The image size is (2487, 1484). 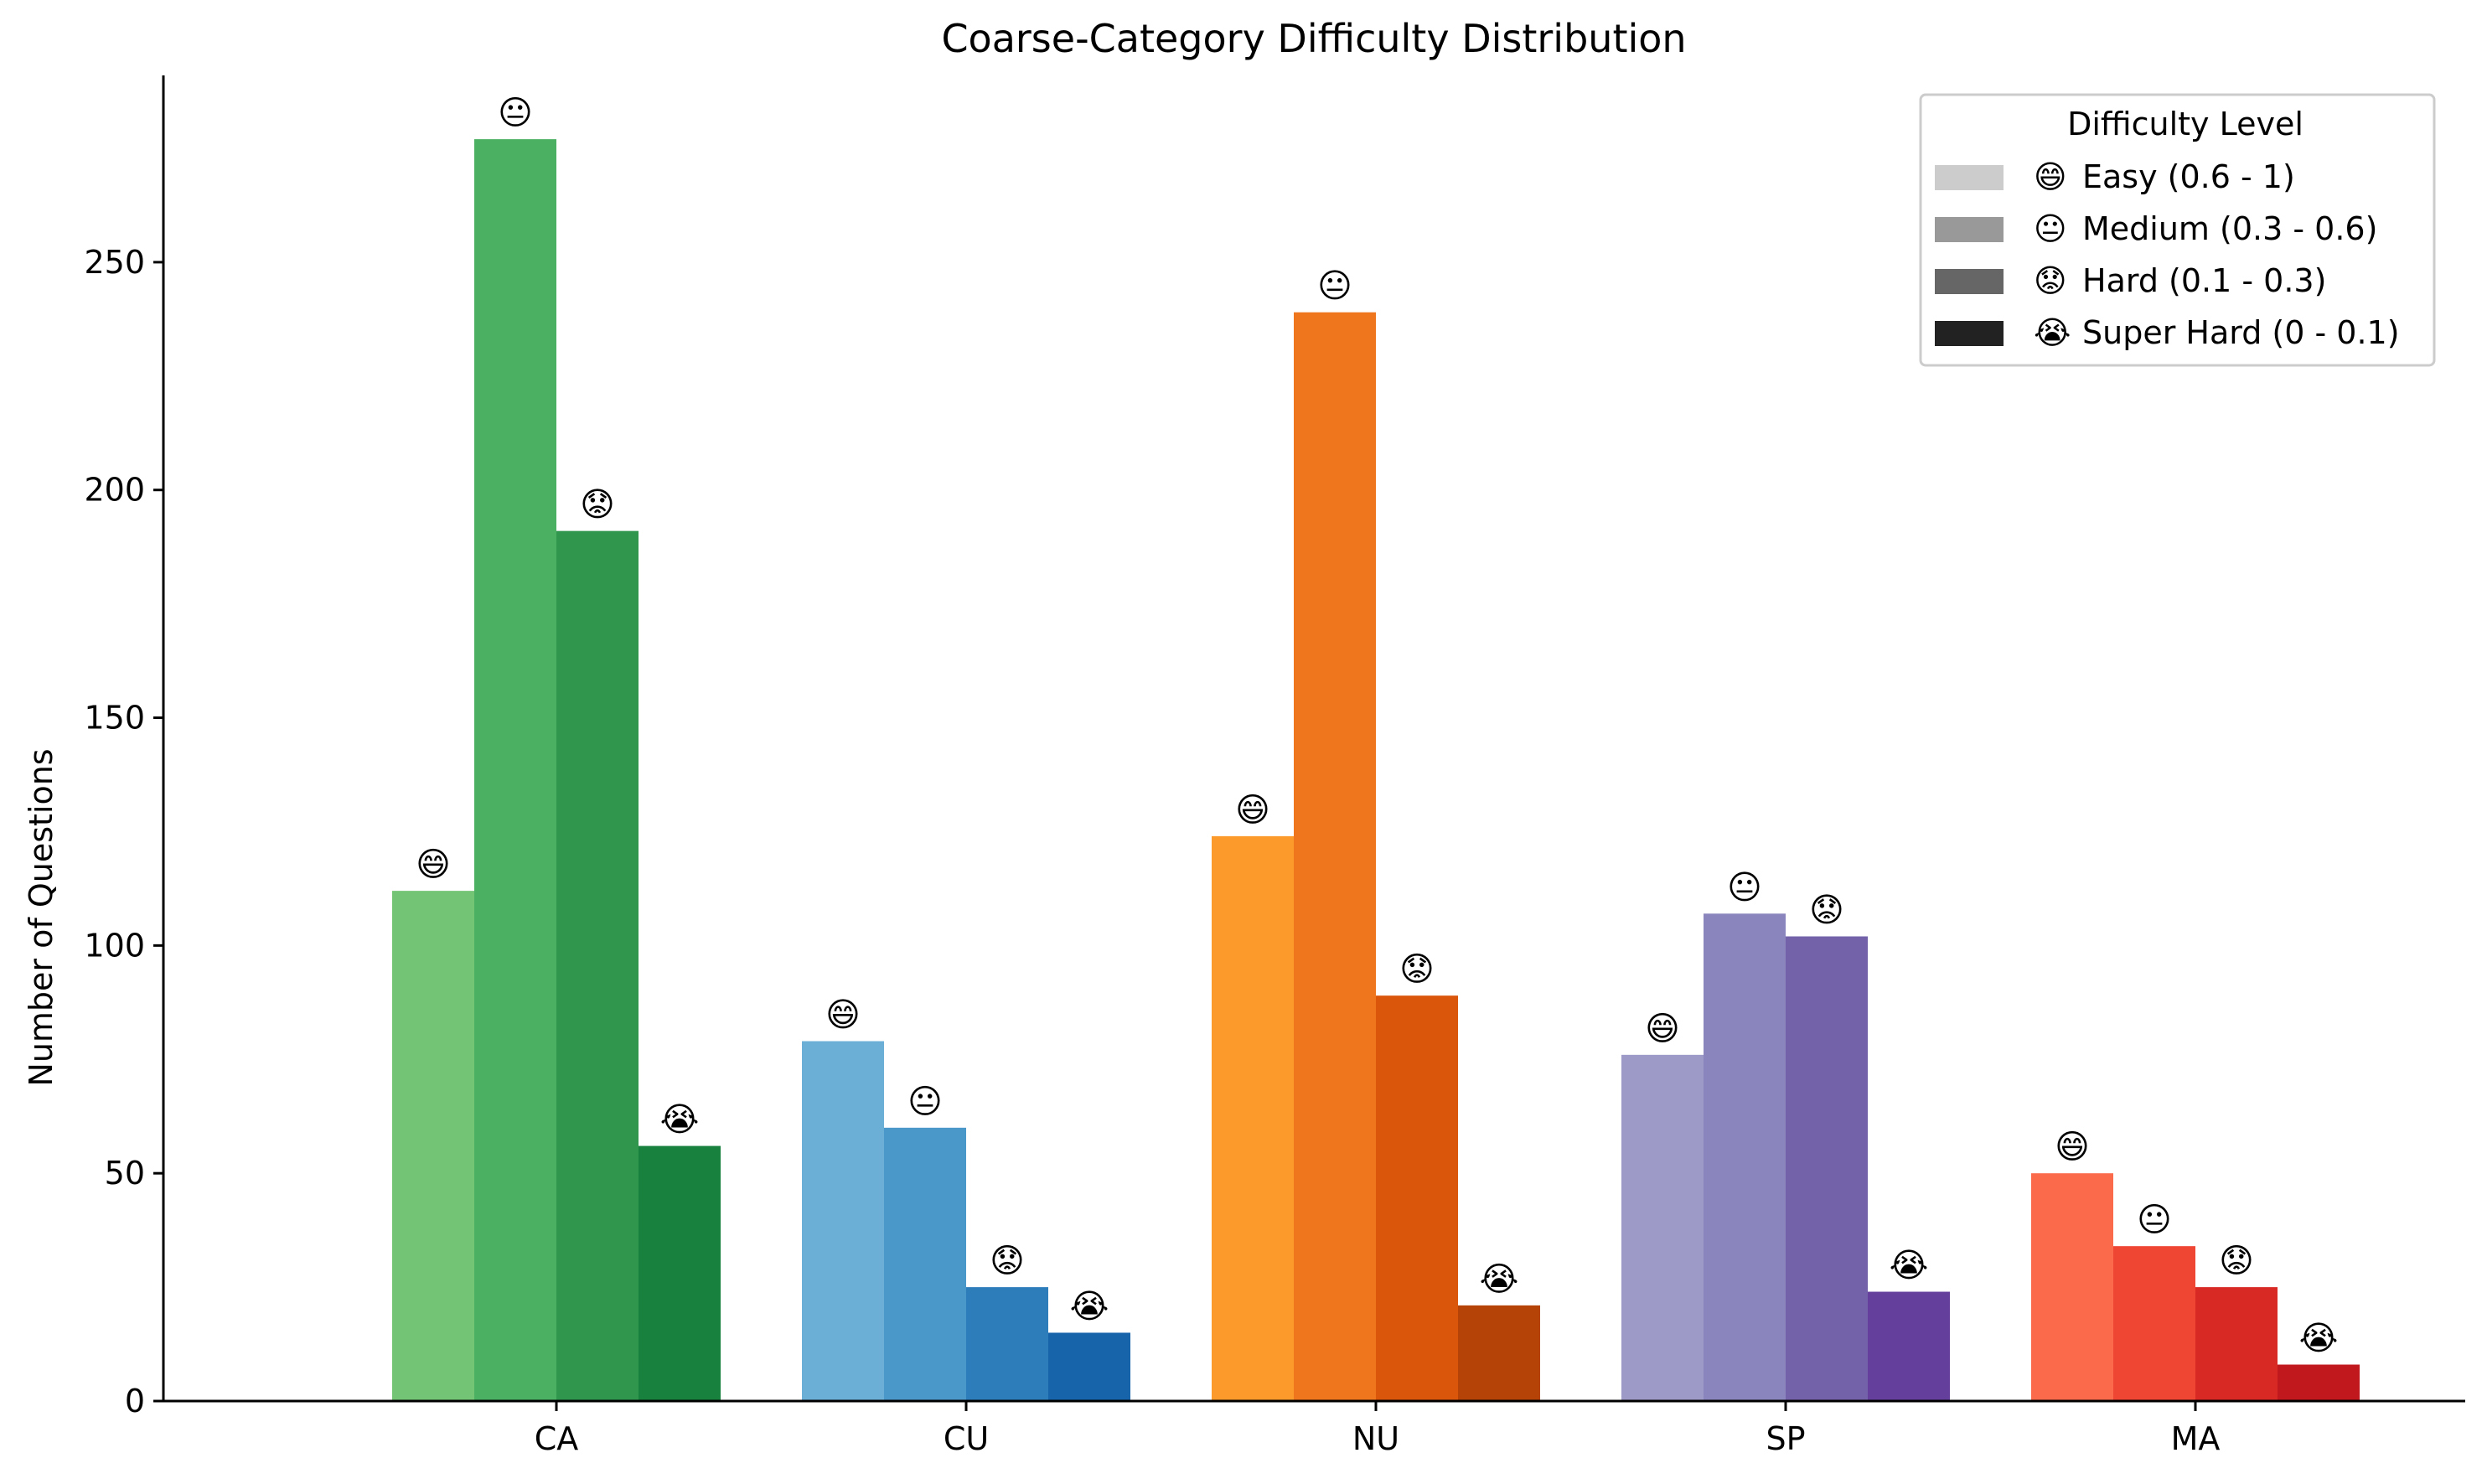 What do you see at coordinates (1313, 39) in the screenshot?
I see `chart-title: Coarse-Category Difficulty Distribution` at bounding box center [1313, 39].